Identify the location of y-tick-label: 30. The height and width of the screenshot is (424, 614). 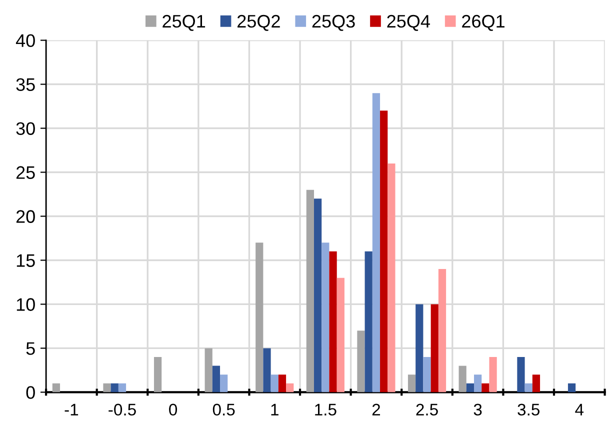
(25, 128).